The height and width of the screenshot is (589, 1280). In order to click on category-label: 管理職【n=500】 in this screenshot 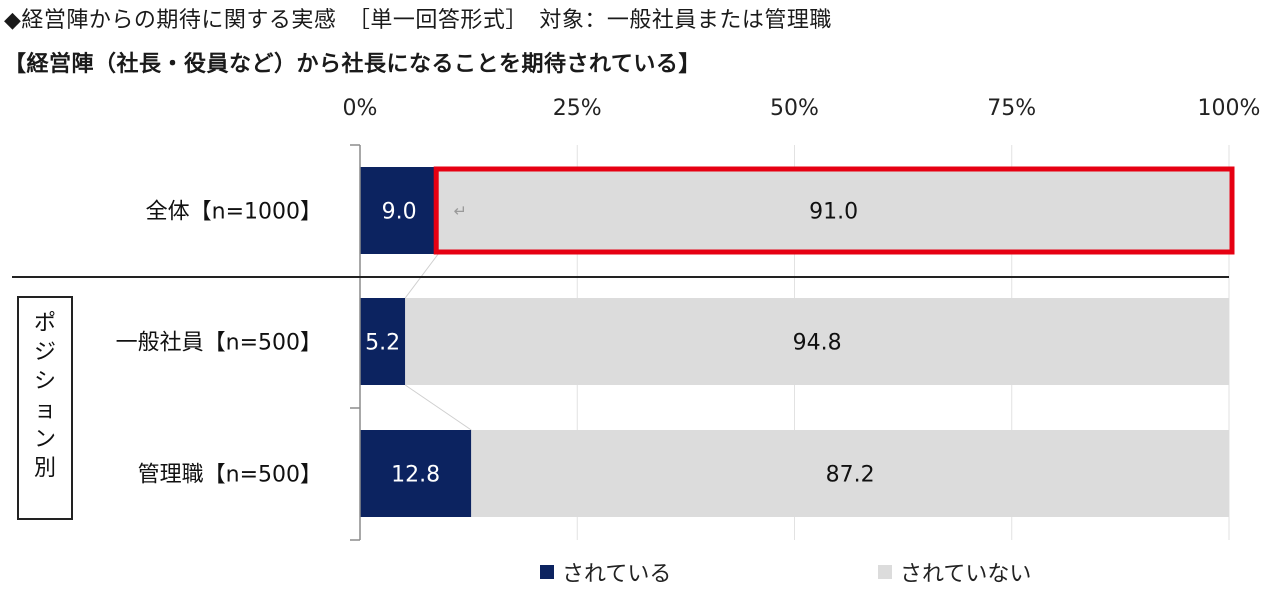, I will do `click(230, 475)`.